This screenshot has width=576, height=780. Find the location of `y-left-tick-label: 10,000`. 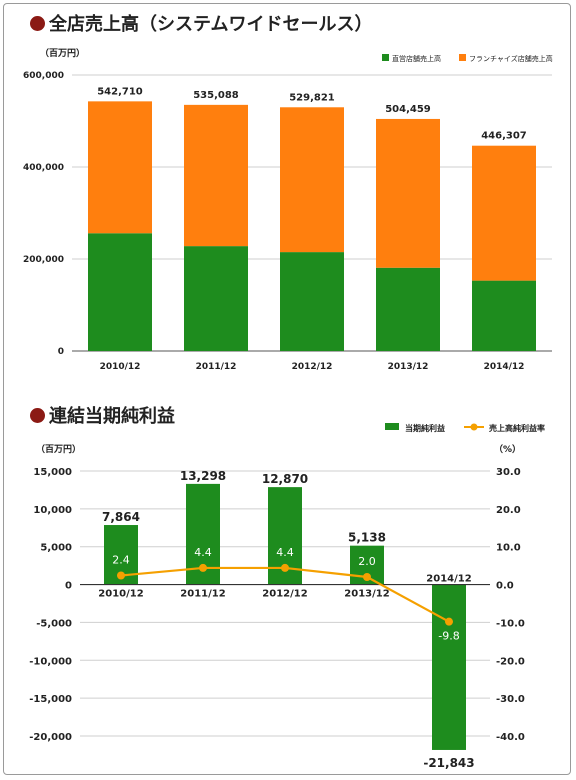

y-left-tick-label: 10,000 is located at coordinates (52, 510).